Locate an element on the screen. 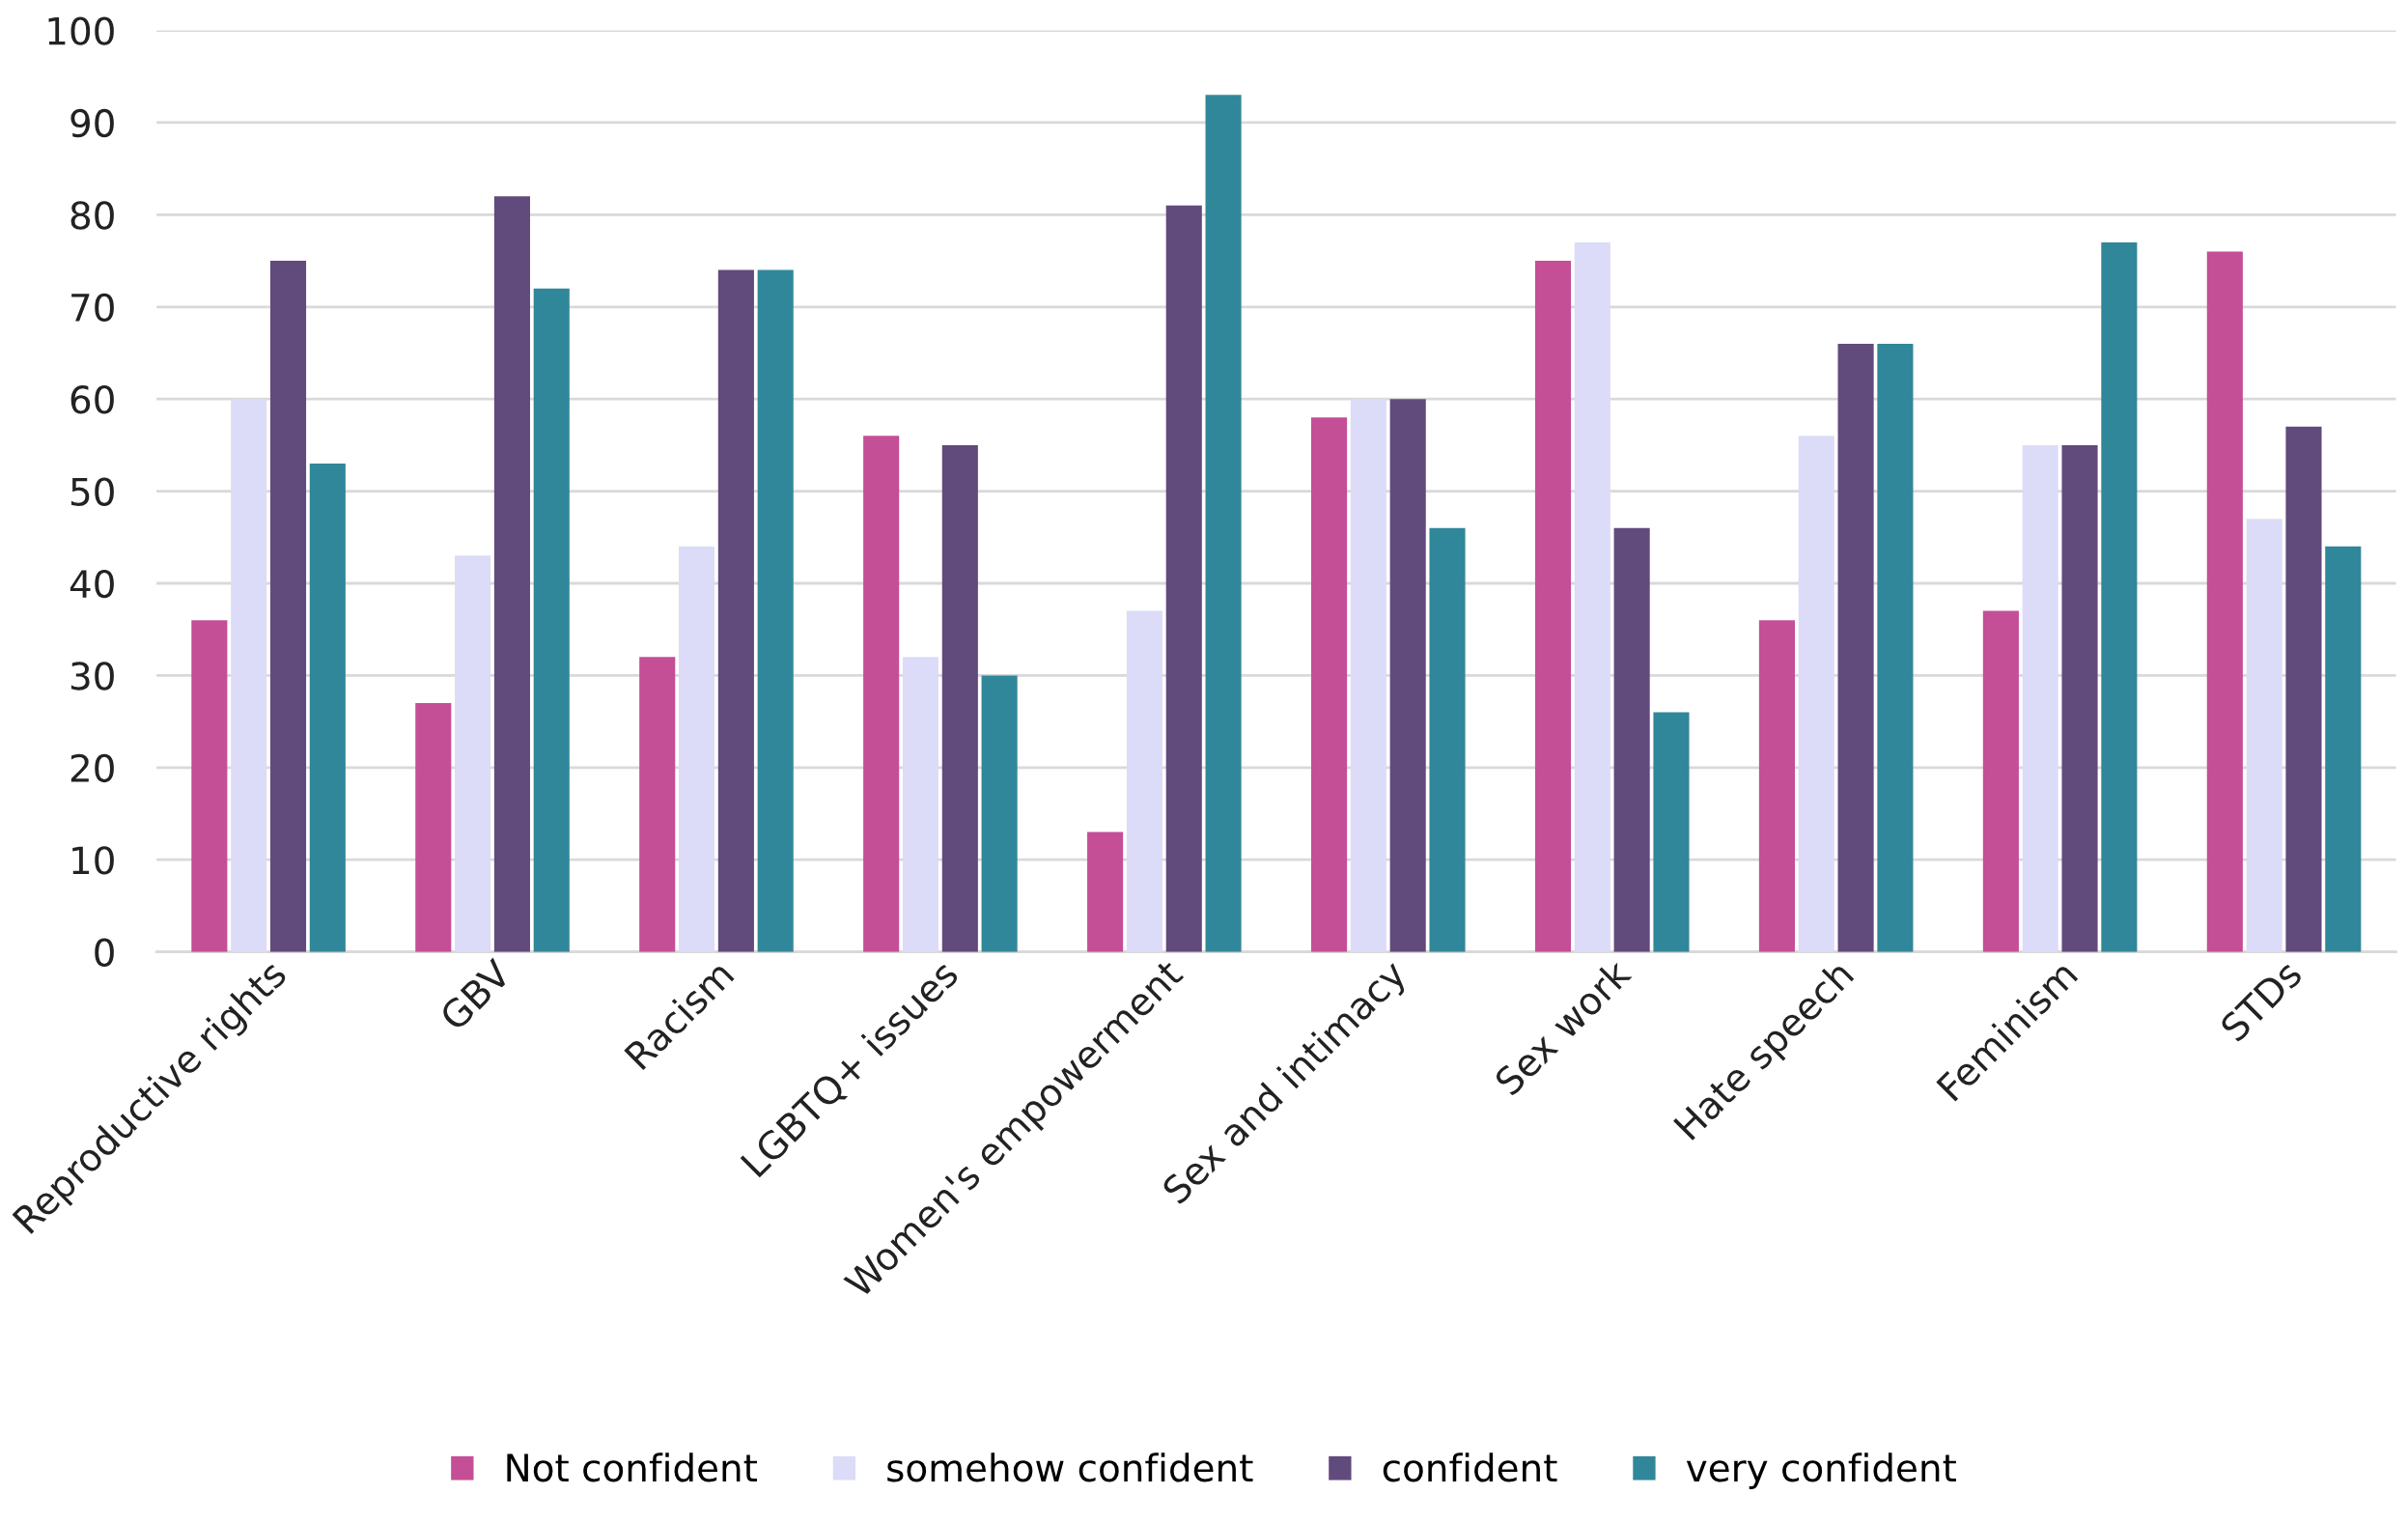 This screenshot has width=2408, height=1523. y-tick-label: 10 is located at coordinates (93, 860).